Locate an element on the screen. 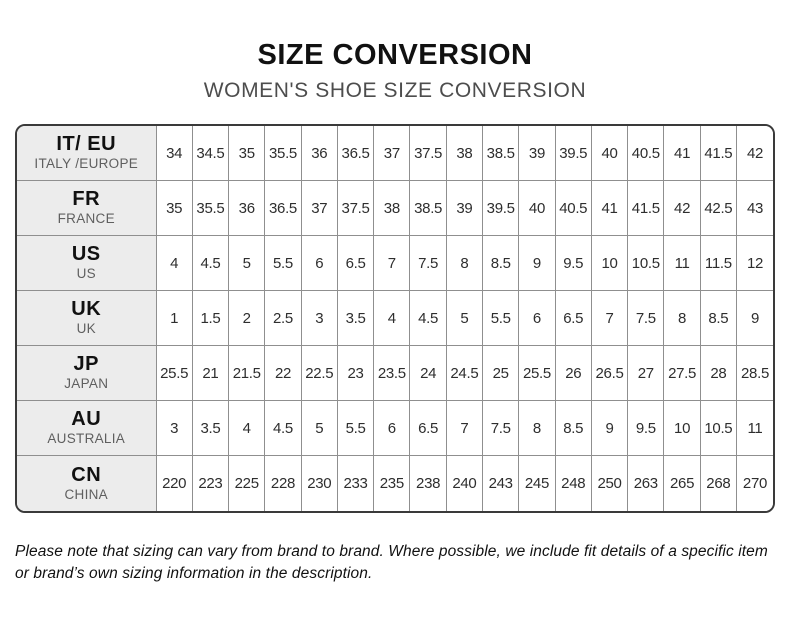 The width and height of the screenshot is (790, 631). row-region-label: FRANCE is located at coordinates (86, 219).